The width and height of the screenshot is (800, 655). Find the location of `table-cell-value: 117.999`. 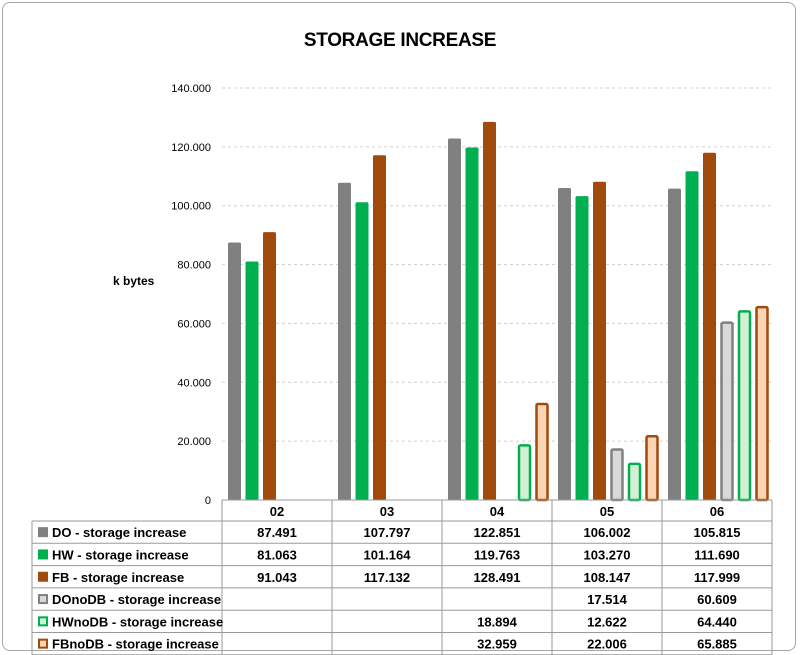

table-cell-value: 117.999 is located at coordinates (717, 577).